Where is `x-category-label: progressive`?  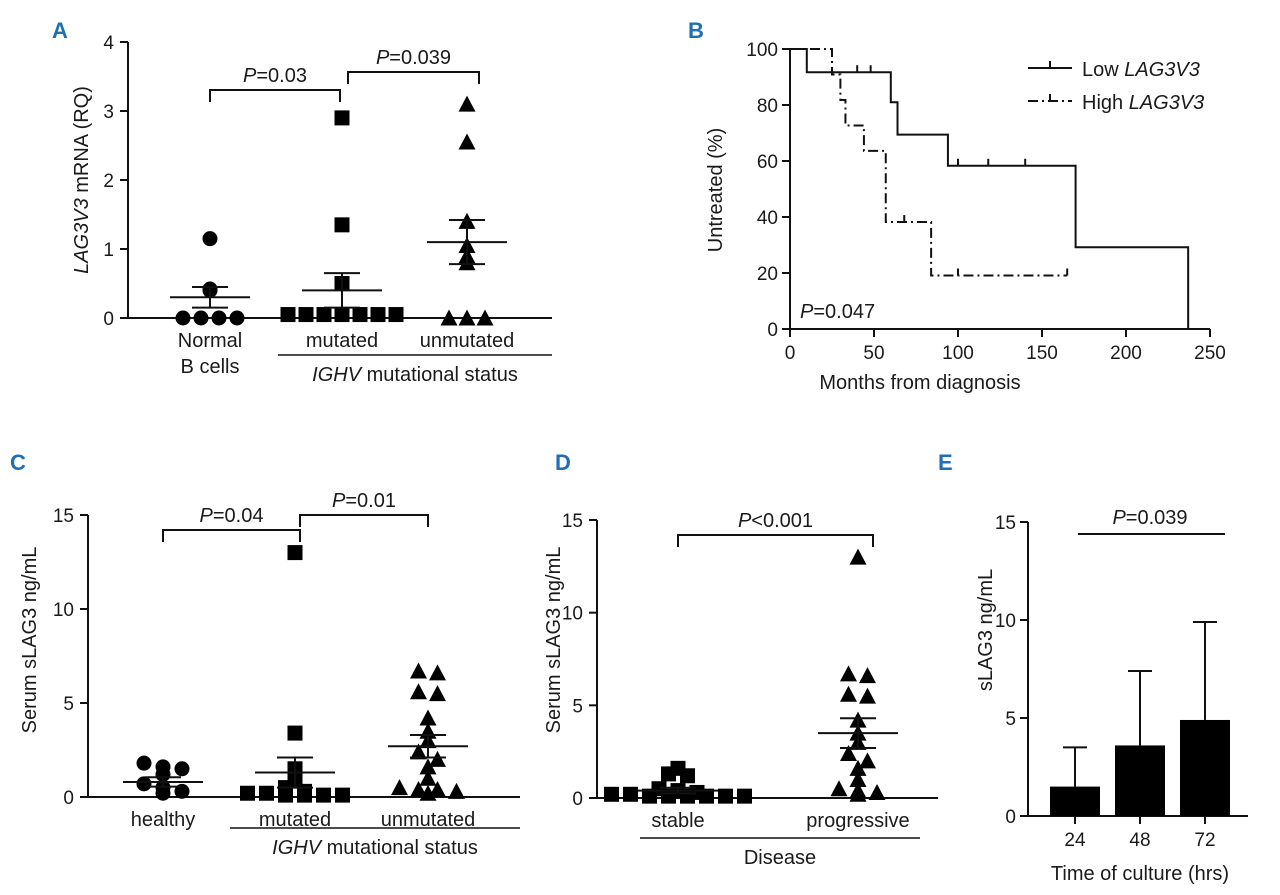
x-category-label: progressive is located at coordinates (857, 821).